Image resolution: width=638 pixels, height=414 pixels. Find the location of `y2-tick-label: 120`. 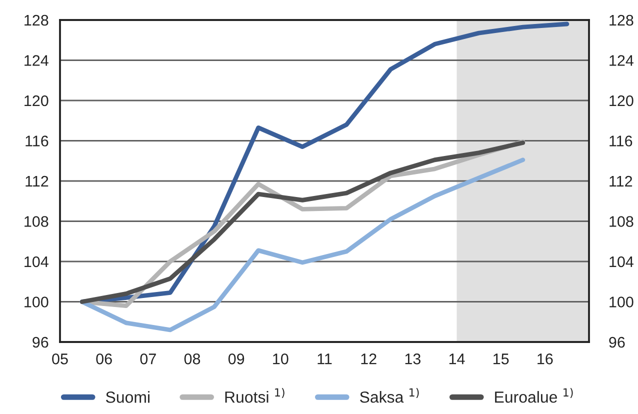

y2-tick-label: 120 is located at coordinates (622, 100).